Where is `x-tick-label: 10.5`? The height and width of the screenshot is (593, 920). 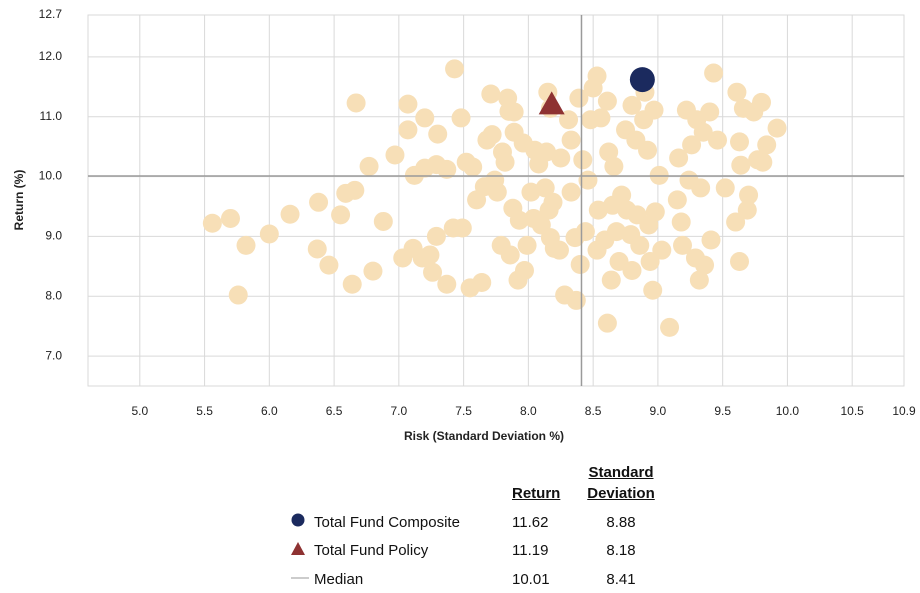
x-tick-label: 10.5 is located at coordinates (853, 411).